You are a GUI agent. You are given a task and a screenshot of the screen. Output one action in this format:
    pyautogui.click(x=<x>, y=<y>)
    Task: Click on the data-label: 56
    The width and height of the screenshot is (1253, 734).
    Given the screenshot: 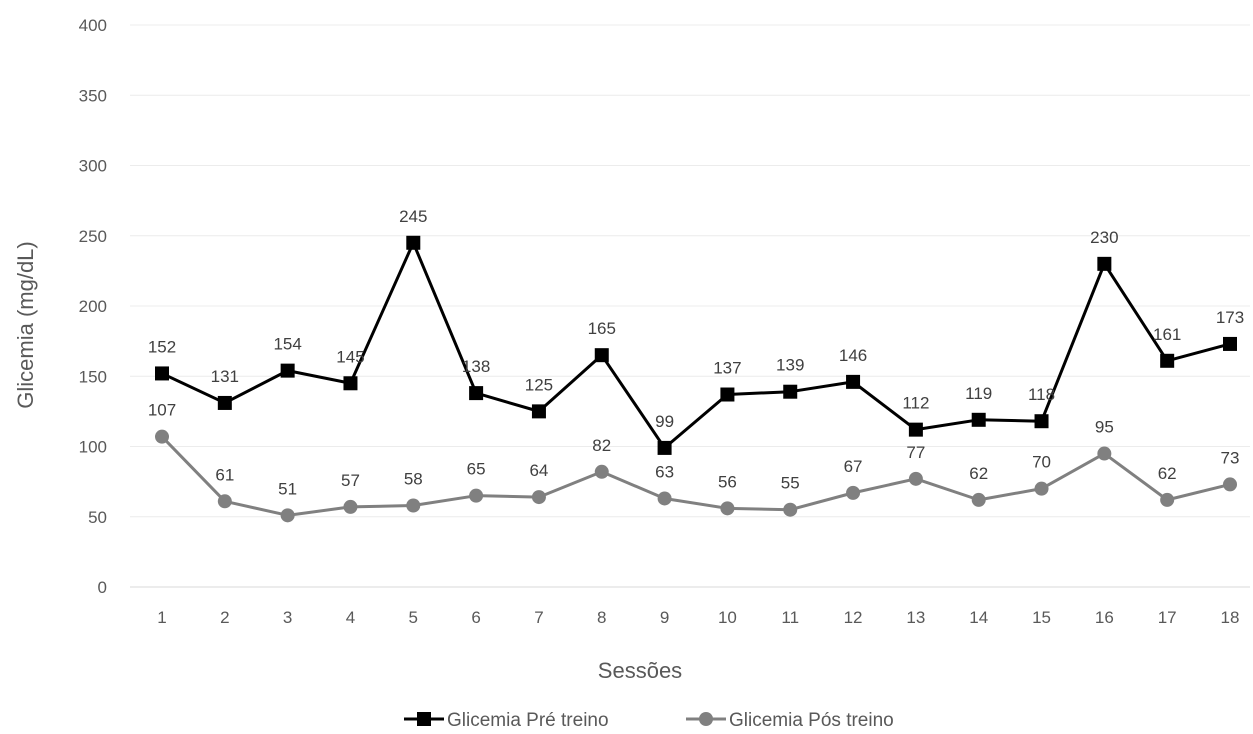 What is the action you would take?
    pyautogui.click(x=727, y=481)
    